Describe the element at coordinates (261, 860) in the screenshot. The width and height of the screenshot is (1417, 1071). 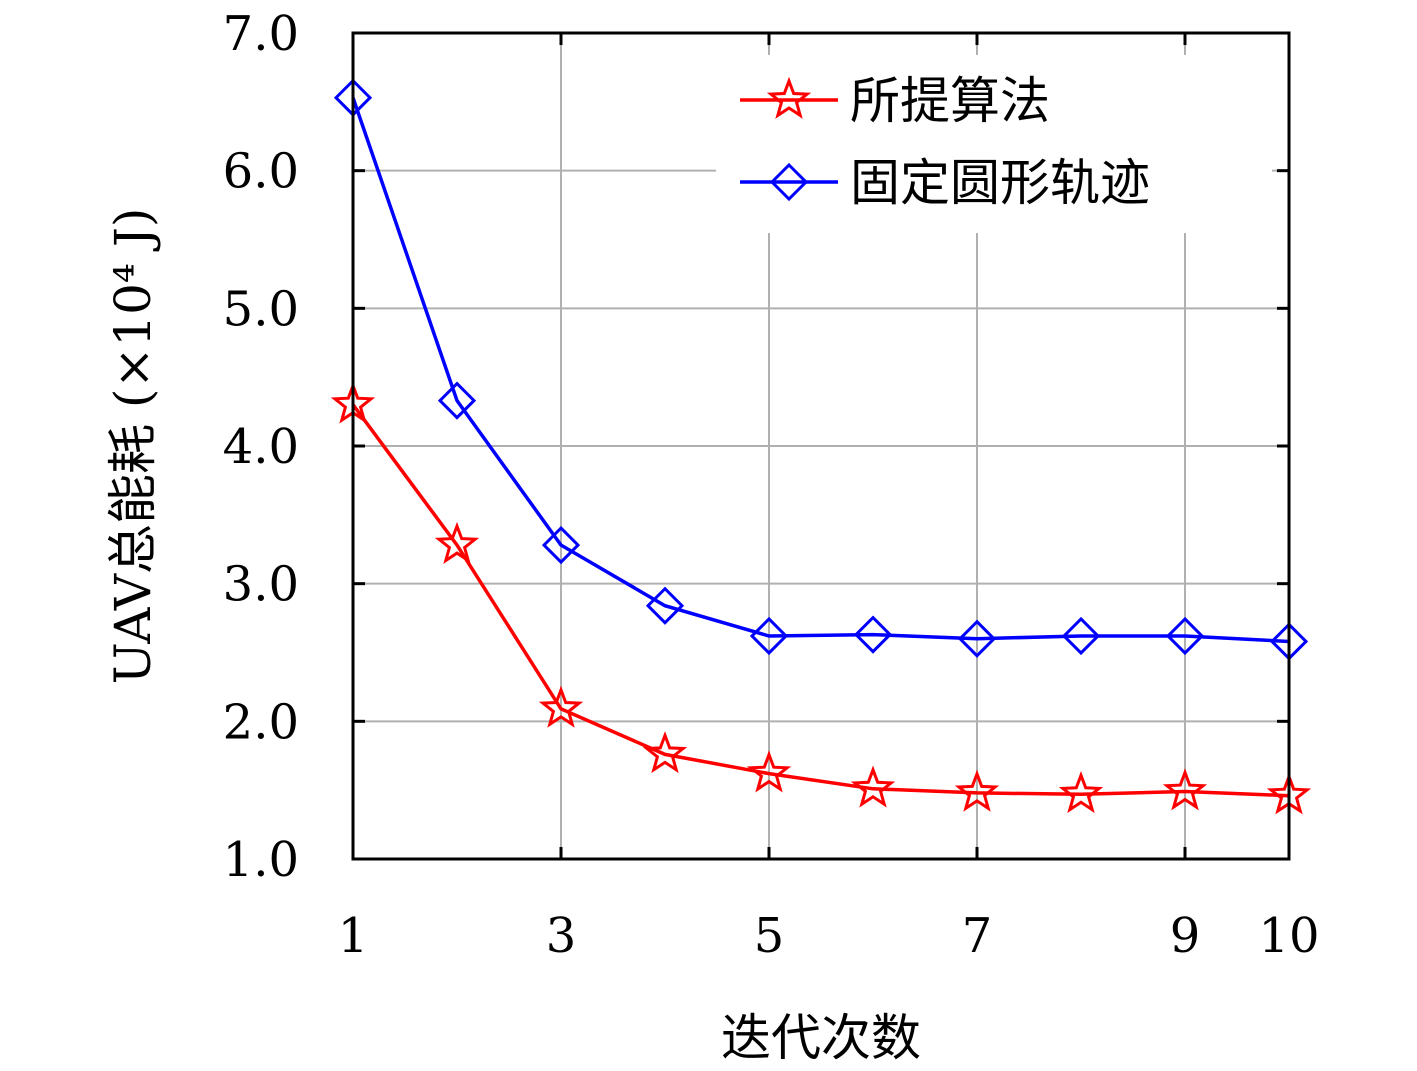
I see `y-tick-label: 1.0` at that location.